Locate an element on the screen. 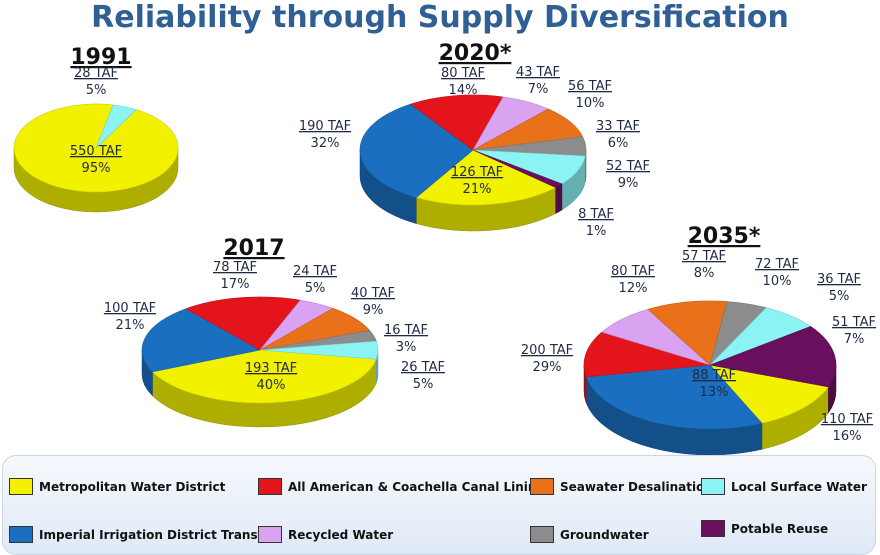  legend-item-canal-lining: All American & Coachella Canal Lining is located at coordinates (401, 486).